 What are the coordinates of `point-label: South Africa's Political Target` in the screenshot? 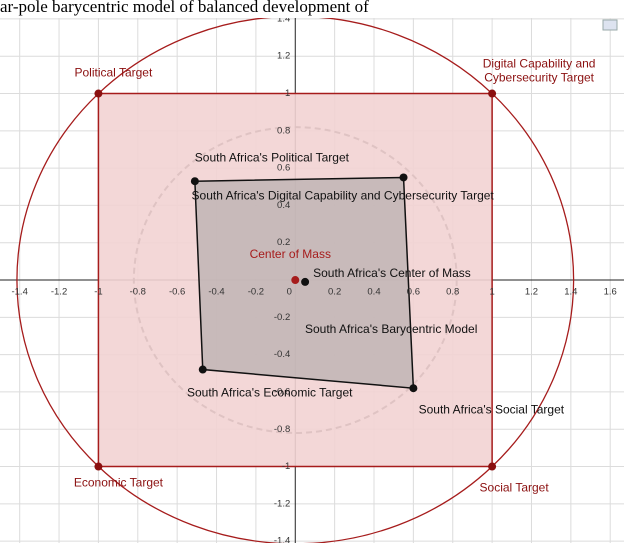 It's located at (272, 157).